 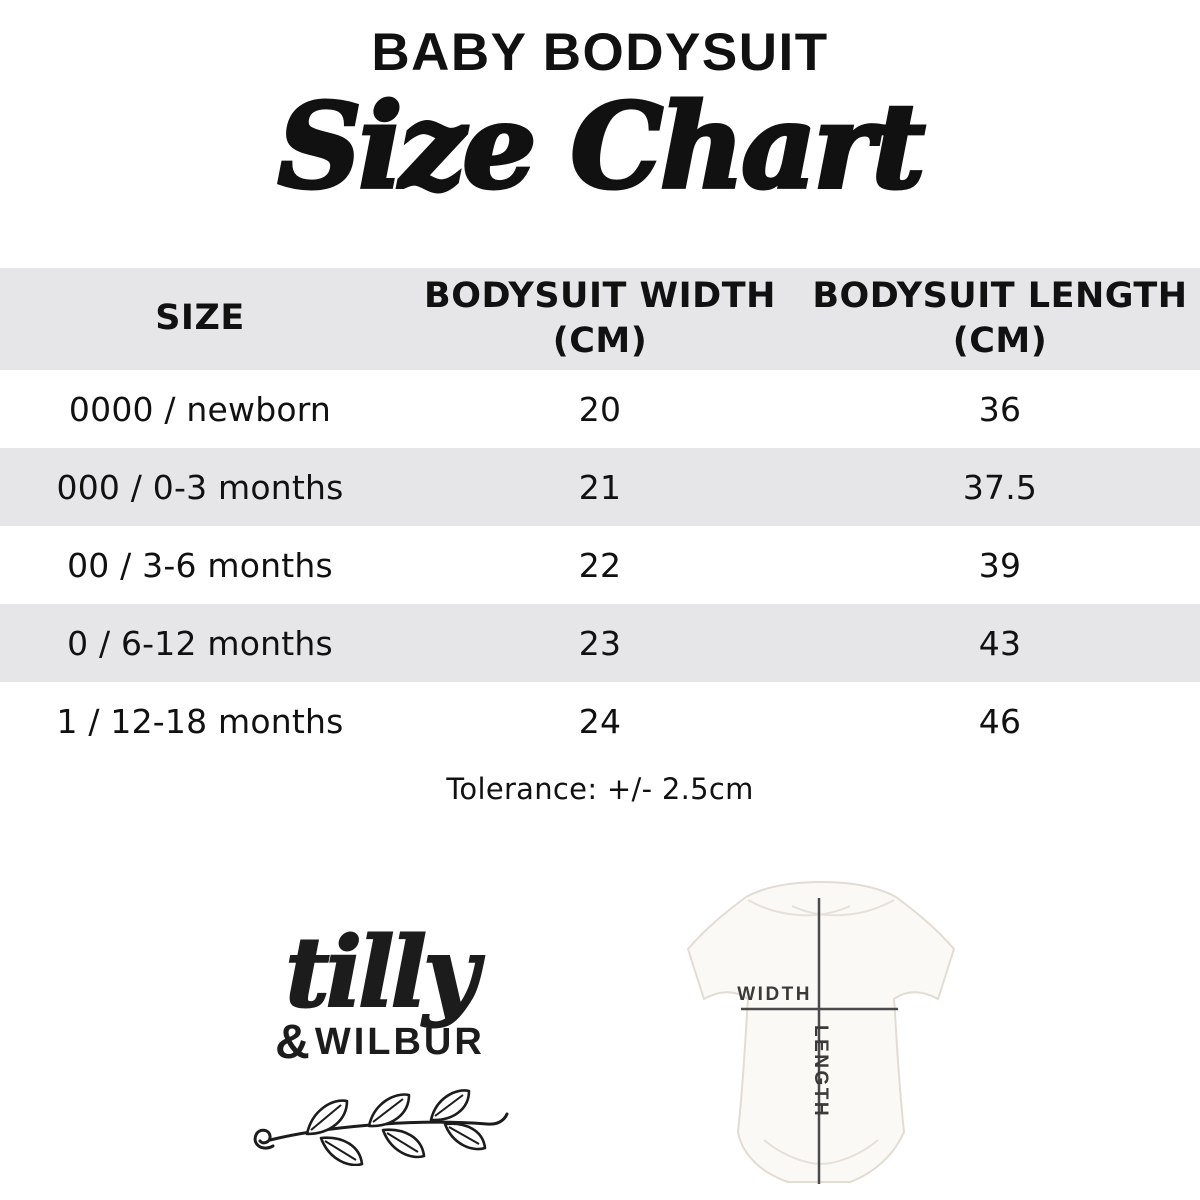 What do you see at coordinates (200, 721) in the screenshot?
I see `size-cell: 1 / 12-18 months` at bounding box center [200, 721].